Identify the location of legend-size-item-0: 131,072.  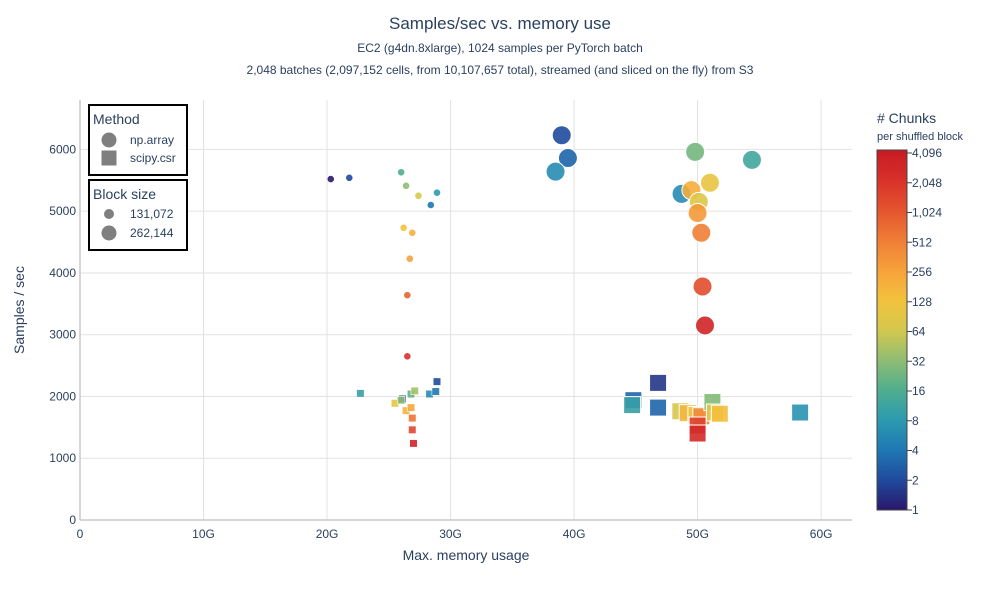
(152, 214).